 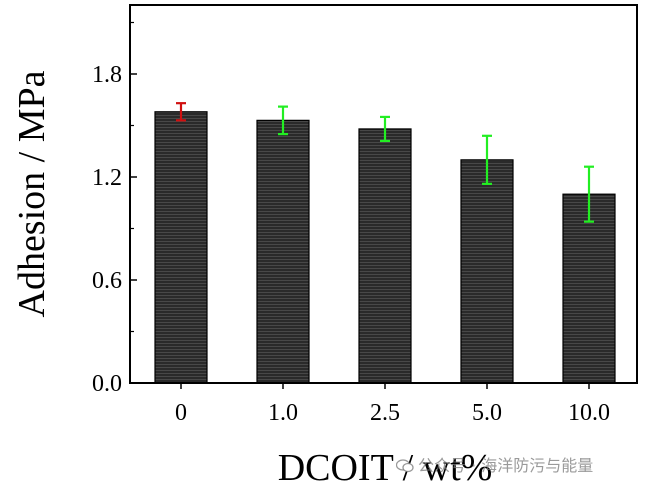 What do you see at coordinates (385, 468) in the screenshot?
I see `x-axis-title: DCOIT / wt%` at bounding box center [385, 468].